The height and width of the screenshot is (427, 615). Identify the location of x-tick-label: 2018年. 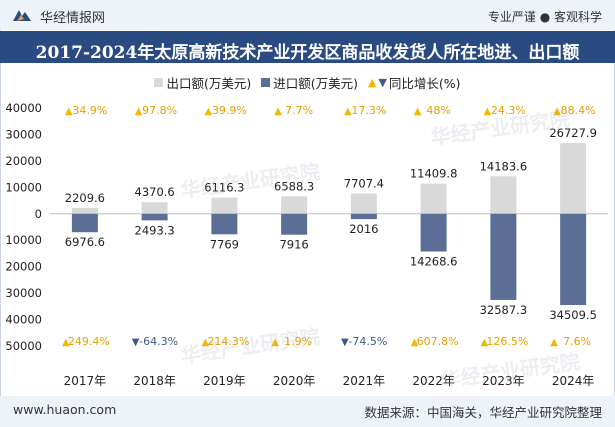
(154, 381).